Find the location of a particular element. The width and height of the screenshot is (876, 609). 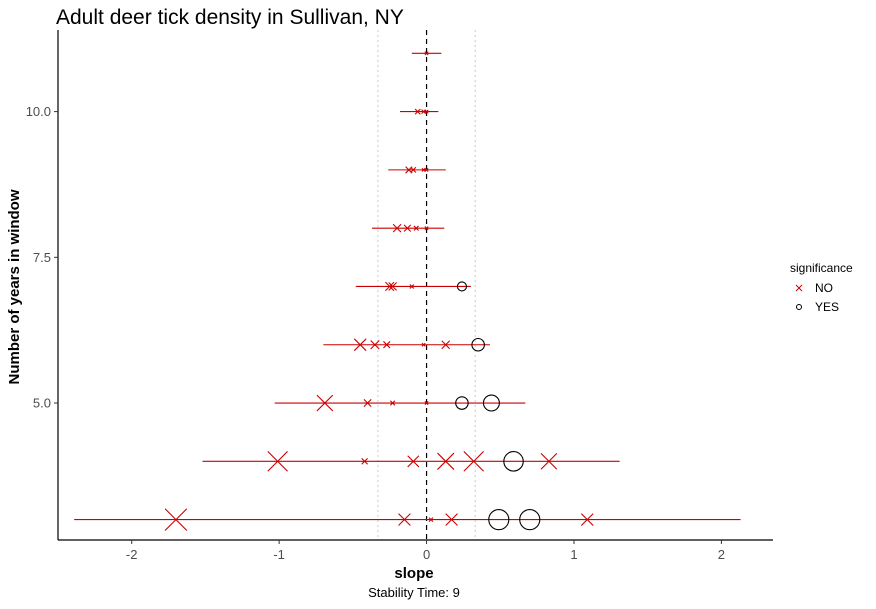

x-tick-label: 1 is located at coordinates (573, 554).